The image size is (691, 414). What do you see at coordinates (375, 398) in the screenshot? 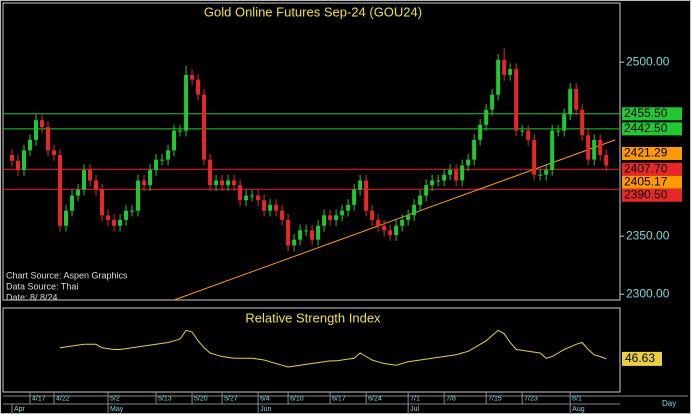
I see `x-tick-label: 6/24` at bounding box center [375, 398].